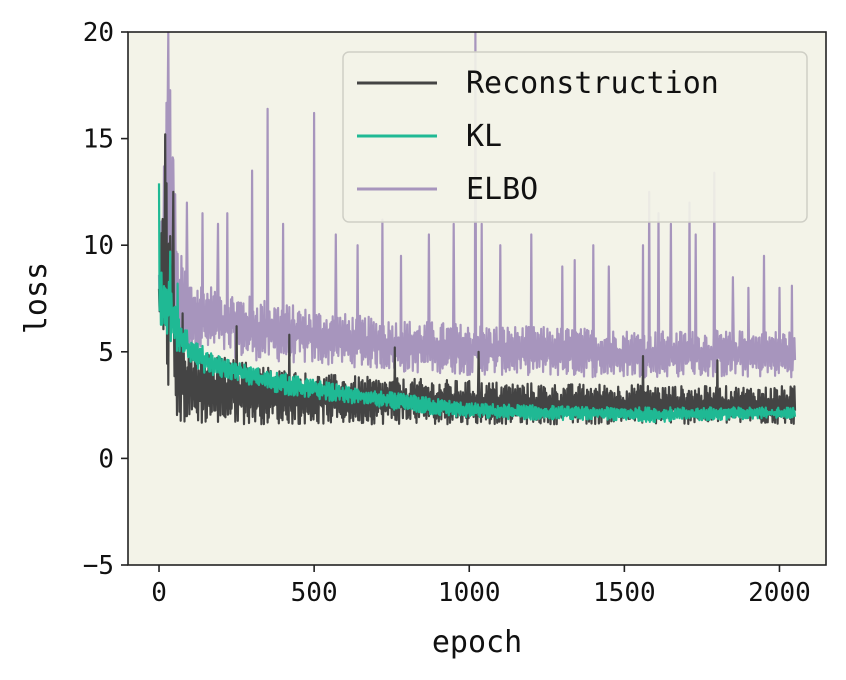  I want to click on x-tick-label: 2000, so click(779, 593).